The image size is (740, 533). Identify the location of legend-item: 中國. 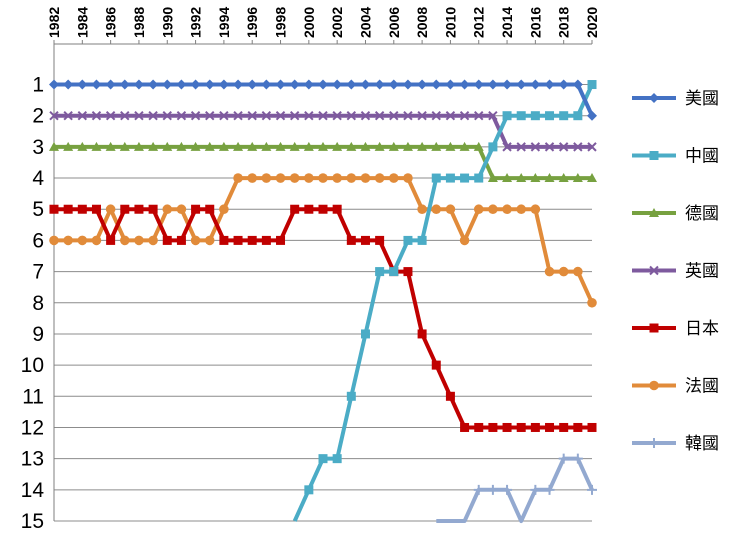
(675, 157).